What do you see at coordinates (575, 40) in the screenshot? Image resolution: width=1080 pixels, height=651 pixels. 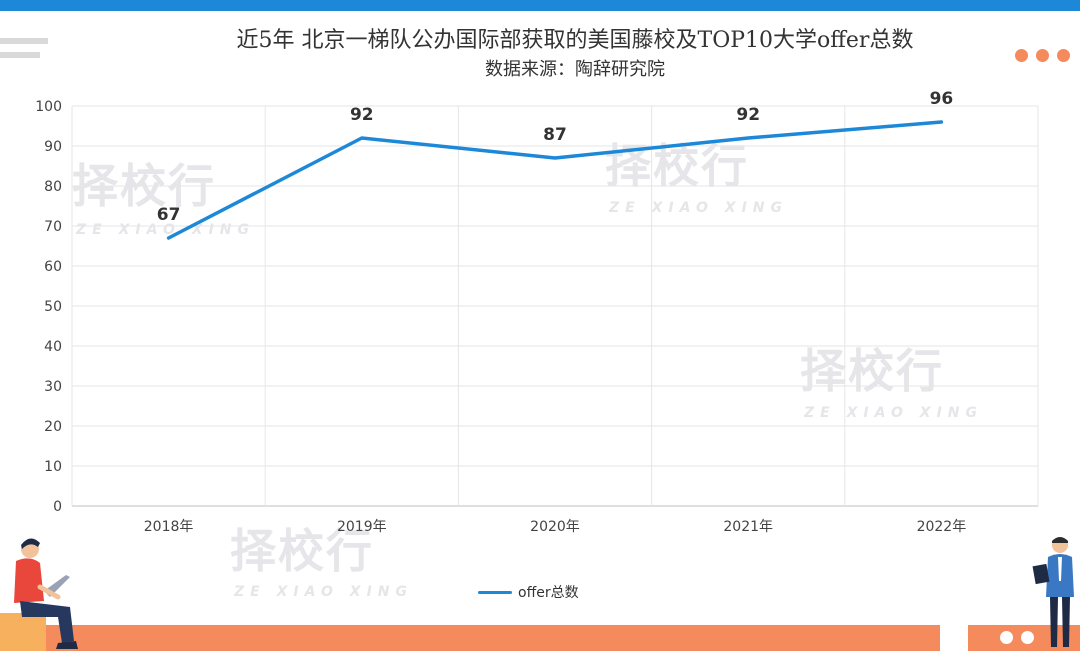 I see `chart-title: 近5年 北京一梯队公办国际部获取的美国藤校及TOP10大学offer总数` at bounding box center [575, 40].